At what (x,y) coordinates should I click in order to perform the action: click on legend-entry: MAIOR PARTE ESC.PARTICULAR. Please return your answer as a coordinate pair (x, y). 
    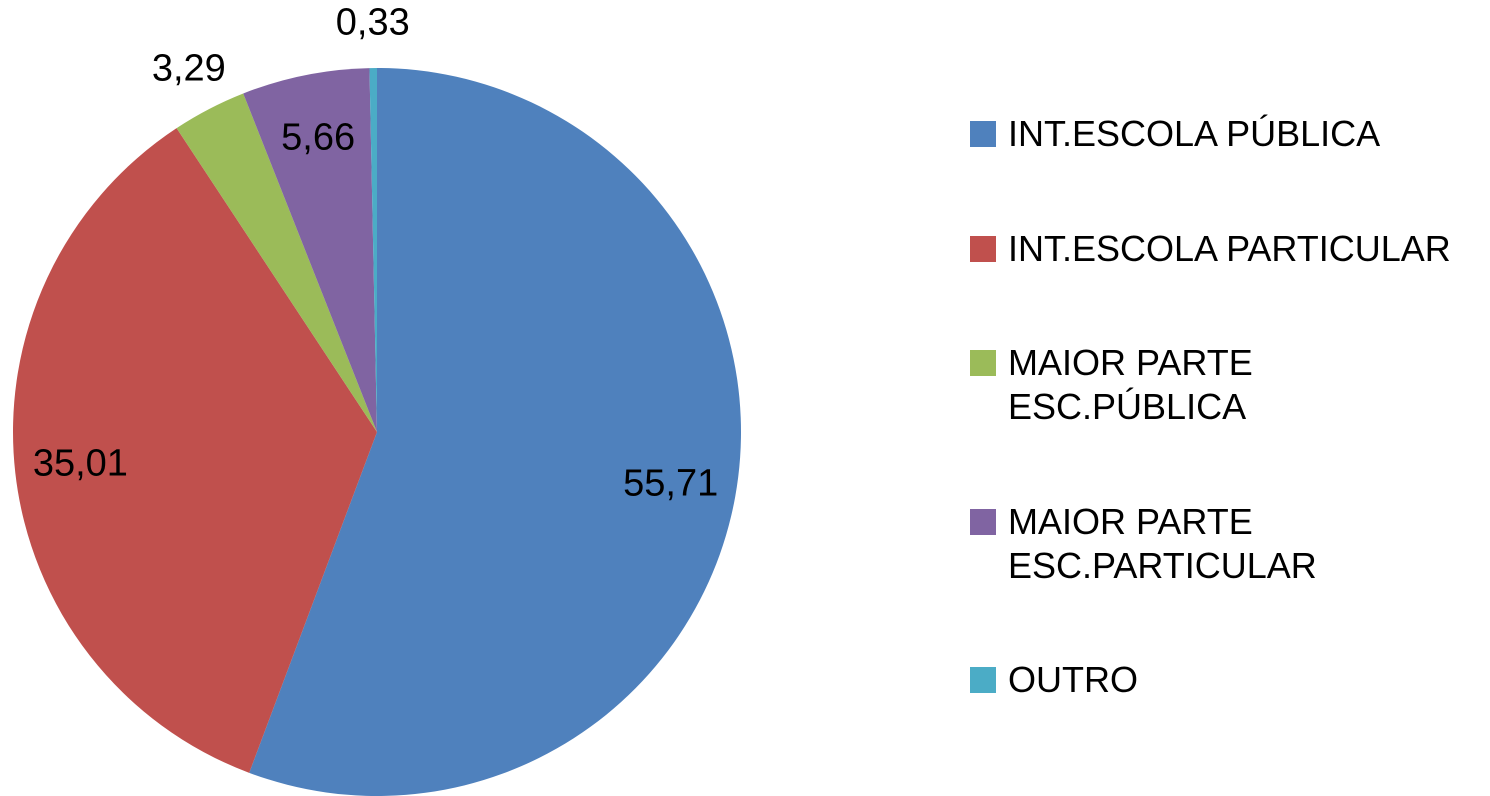
    Looking at the image, I should click on (1224, 544).